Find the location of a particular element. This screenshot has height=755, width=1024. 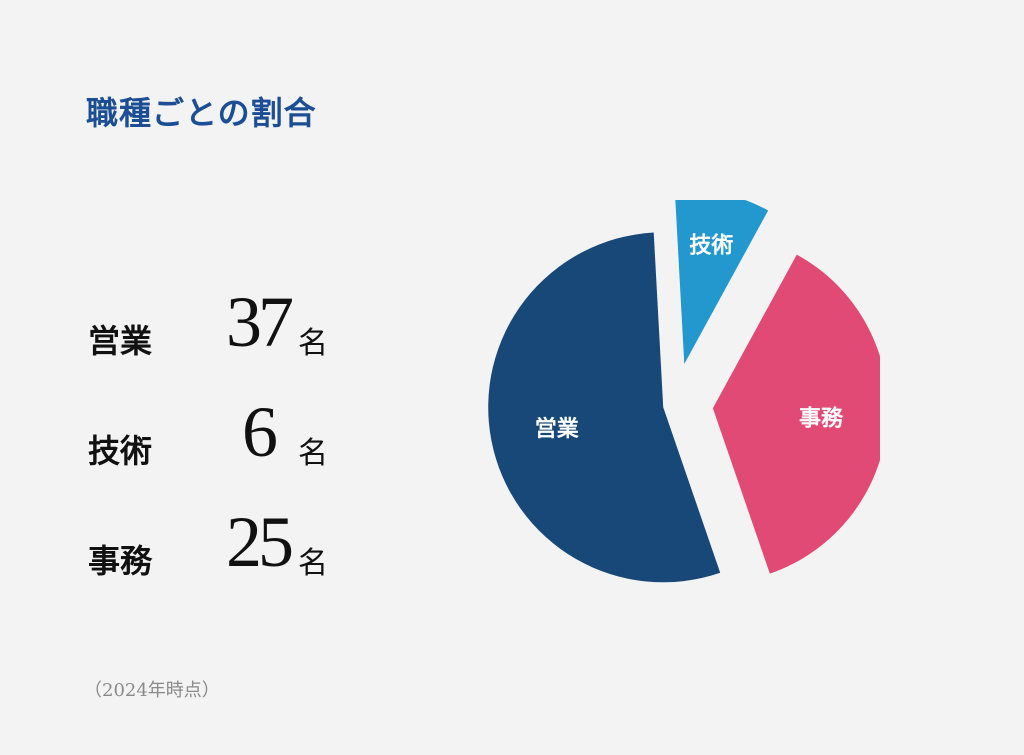

stats-list: 営業 37 名 技術 6 名 事務 25 名 is located at coordinates (238, 447).